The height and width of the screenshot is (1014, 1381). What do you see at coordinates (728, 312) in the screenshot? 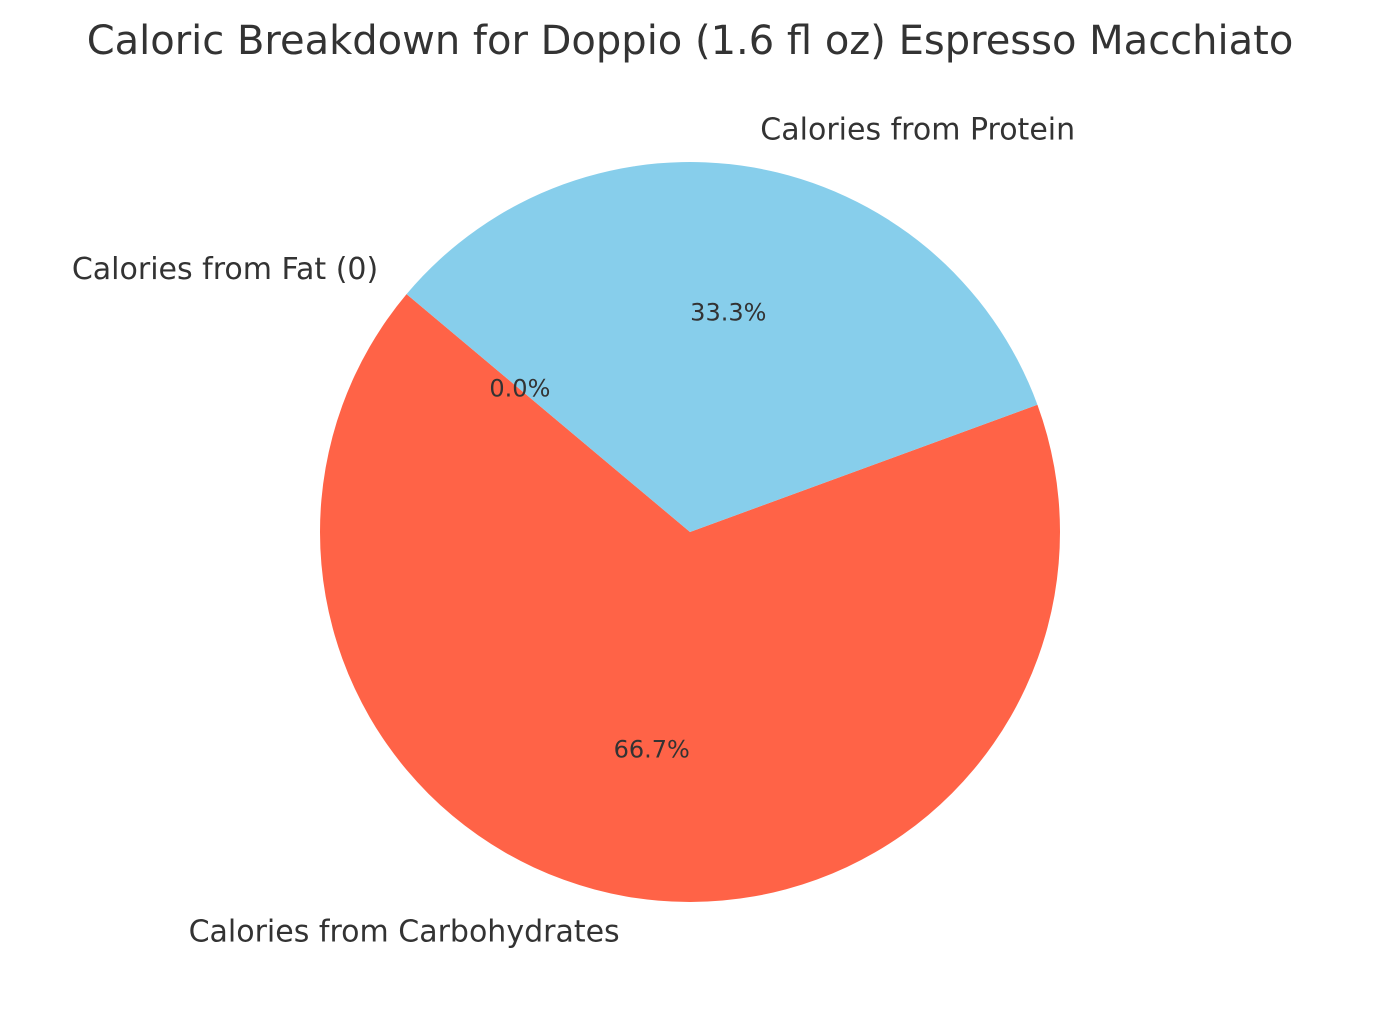
I see `percent-label-calories-from-protein: 33.3%` at bounding box center [728, 312].